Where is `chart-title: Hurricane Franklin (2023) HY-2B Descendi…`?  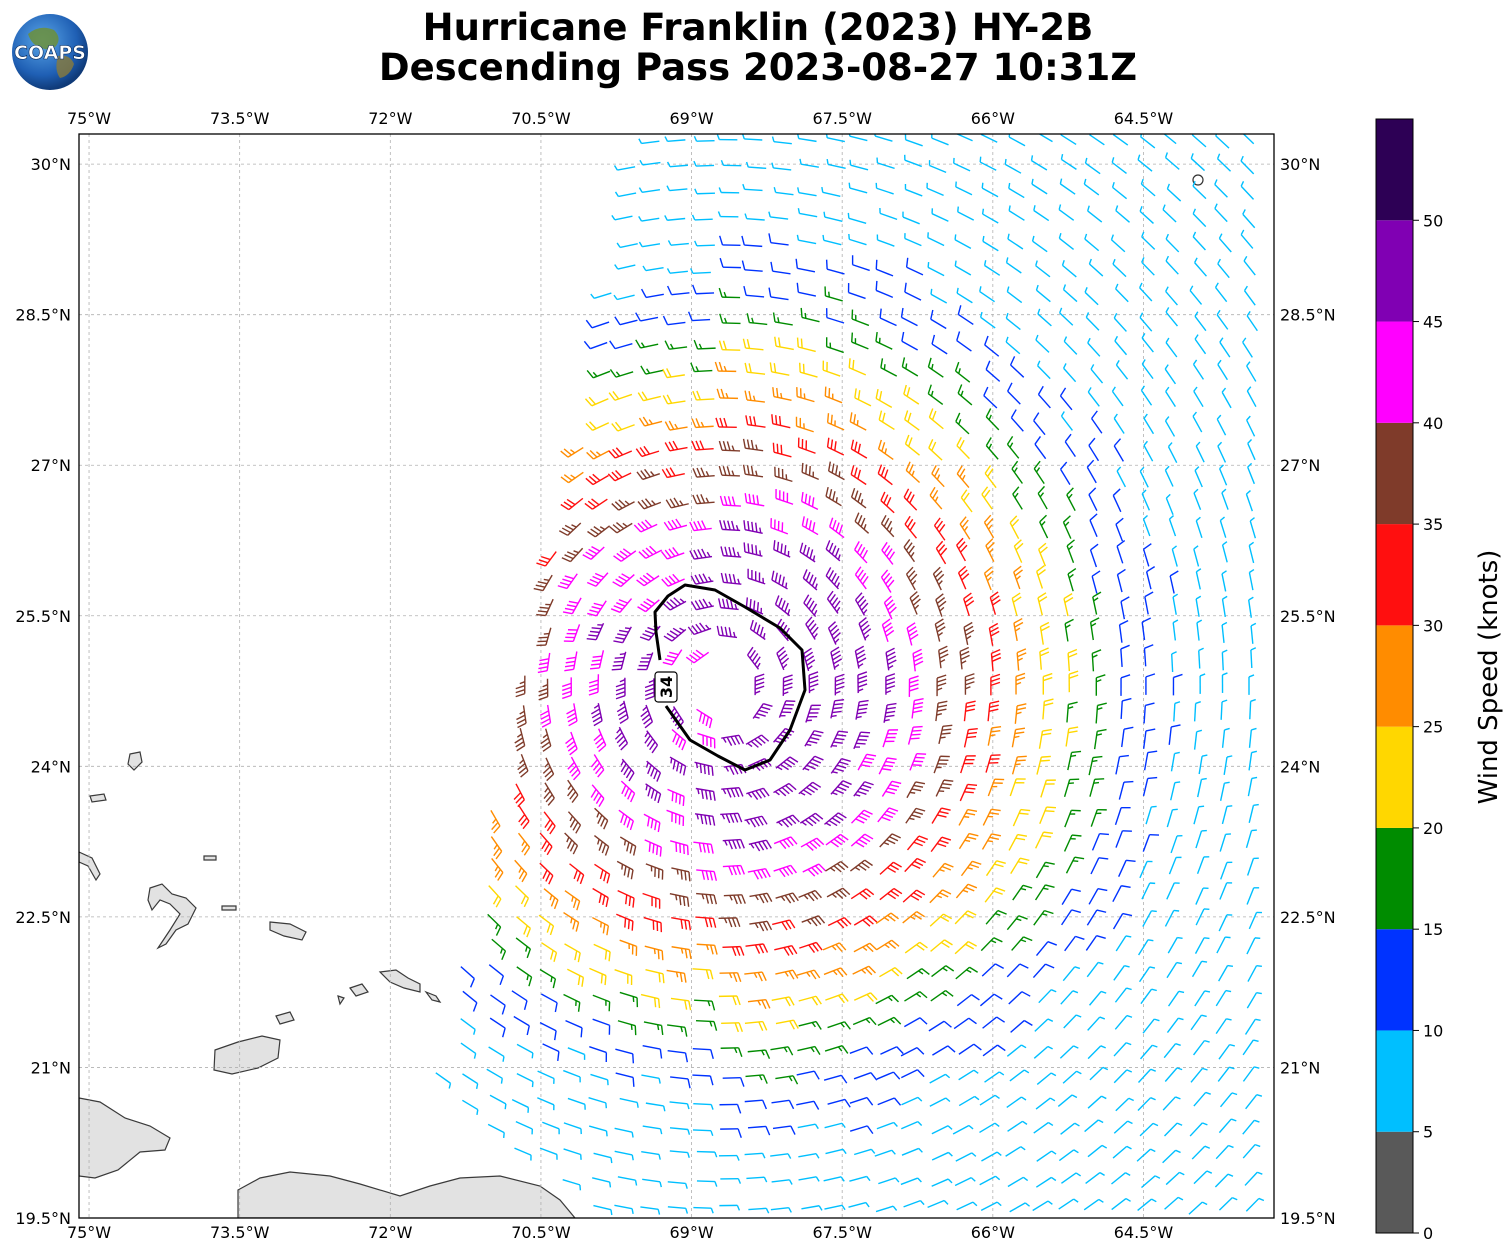
chart-title: Hurricane Franklin (2023) HY-2B Descendi… is located at coordinates (758, 48).